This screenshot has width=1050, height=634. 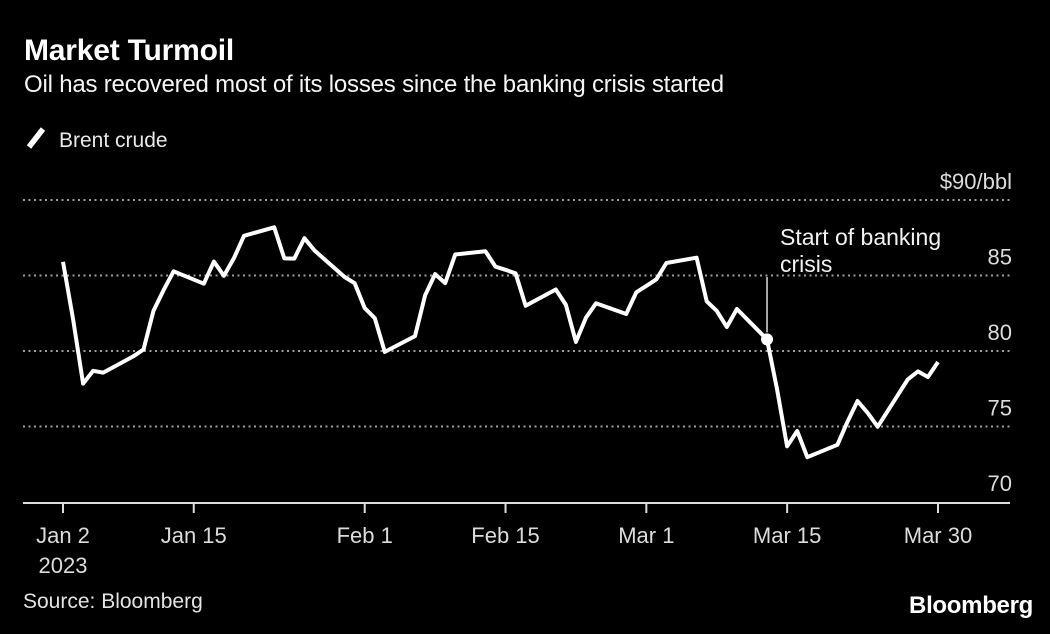 What do you see at coordinates (767, 339) in the screenshot?
I see `annotation-marker-dot` at bounding box center [767, 339].